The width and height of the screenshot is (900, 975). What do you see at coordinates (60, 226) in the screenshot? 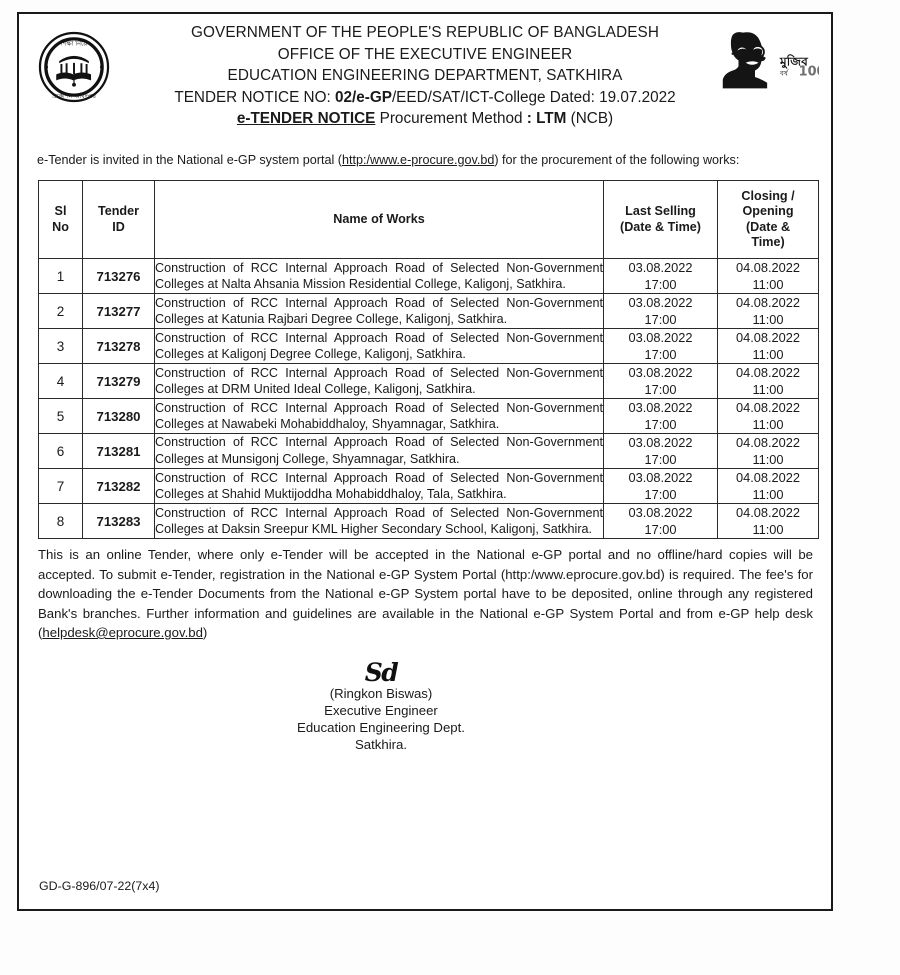
I see `col-header-sl-line2: No` at bounding box center [60, 226].